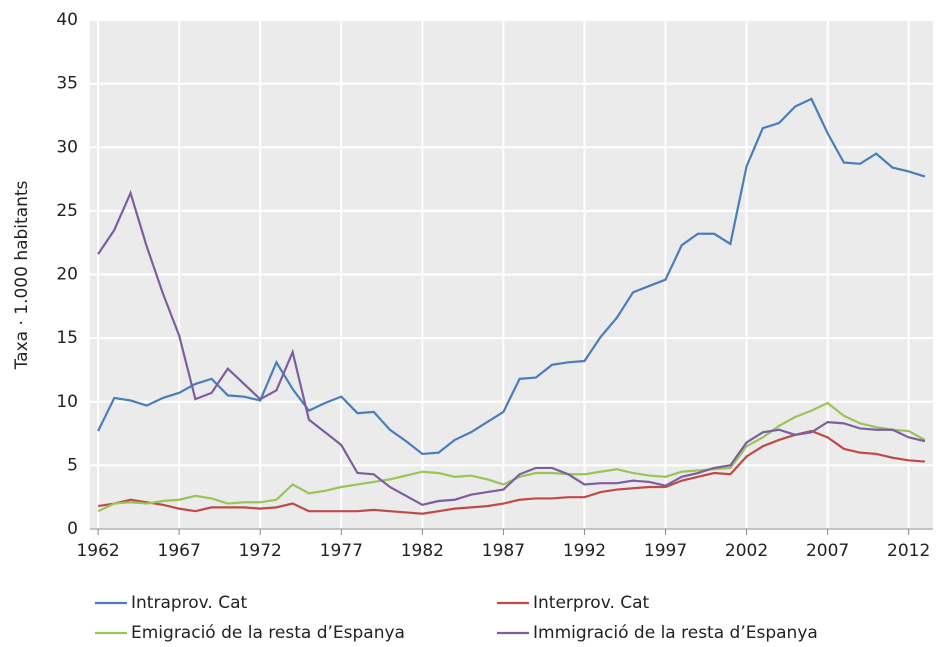  Describe the element at coordinates (827, 551) in the screenshot. I see `x-tick-label: 2007` at that location.